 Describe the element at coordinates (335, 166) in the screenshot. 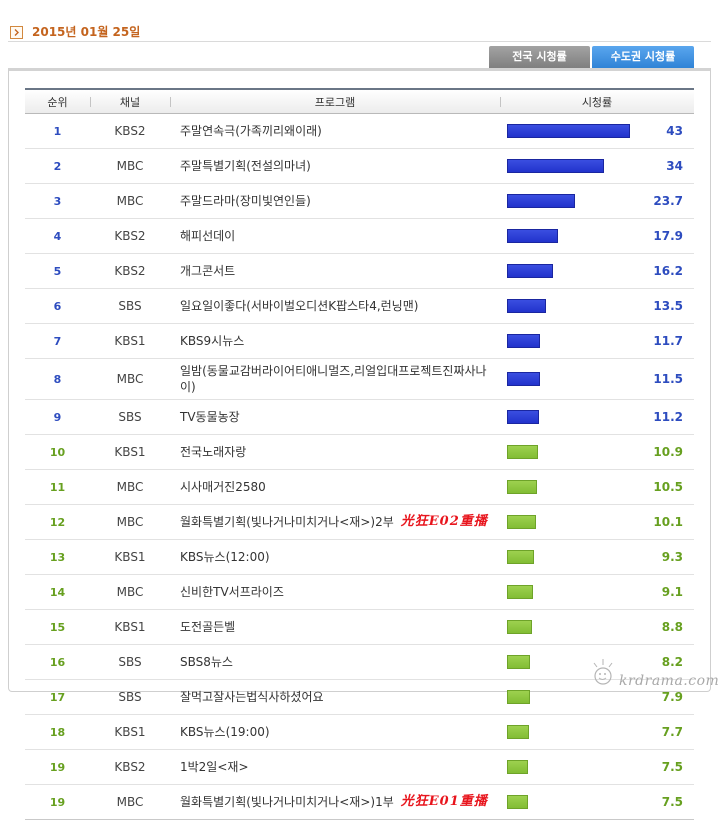

I see `program-cell: 주말특별기획(전설의마녀)` at that location.